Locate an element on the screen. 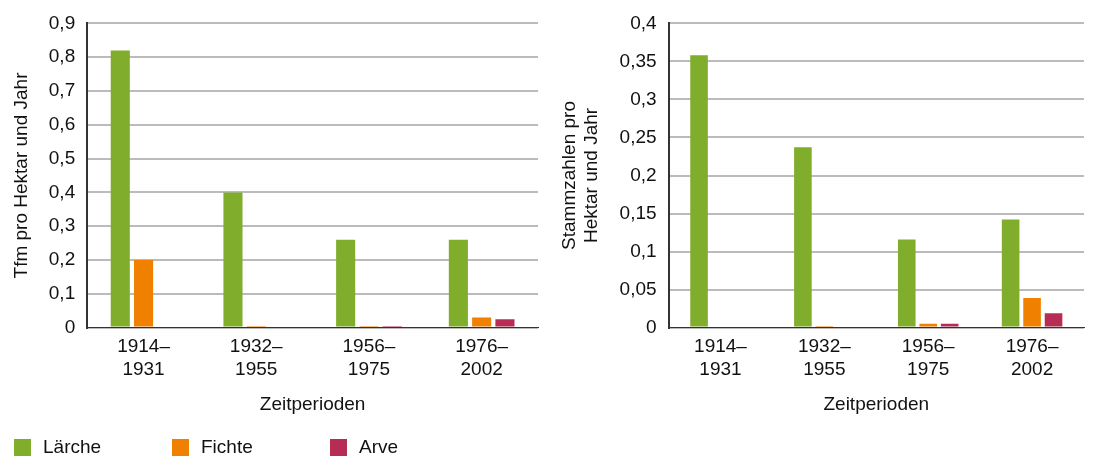 This screenshot has height=467, width=1094. y-tick-label: 0,8 is located at coordinates (62, 56).